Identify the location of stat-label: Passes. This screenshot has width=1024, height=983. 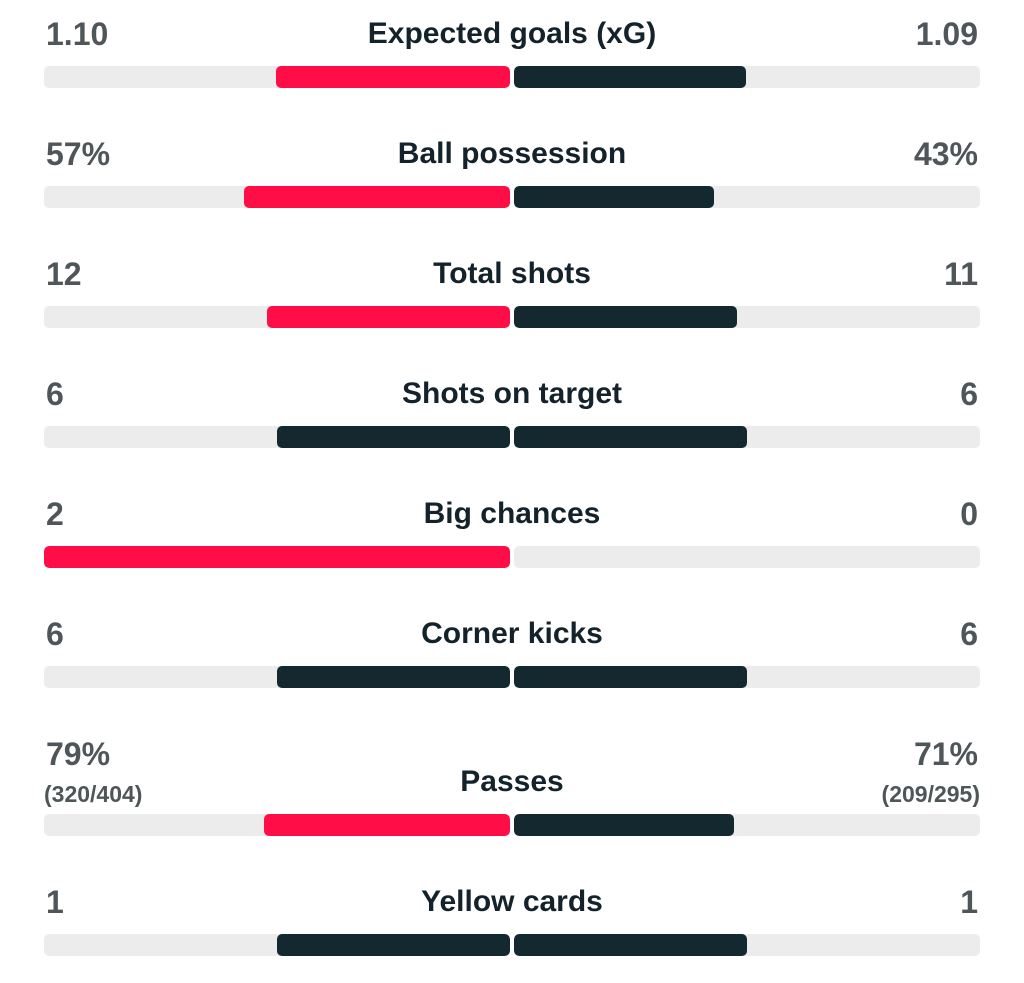
(512, 781).